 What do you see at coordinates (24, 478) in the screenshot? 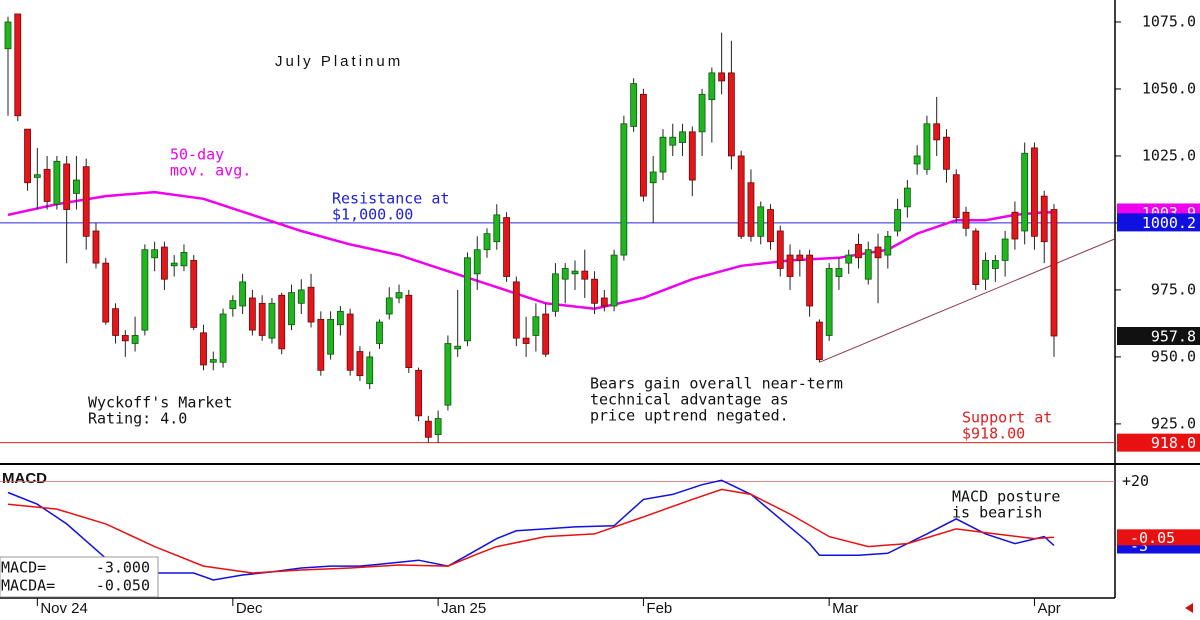
I see `macd-title: MACD` at bounding box center [24, 478].